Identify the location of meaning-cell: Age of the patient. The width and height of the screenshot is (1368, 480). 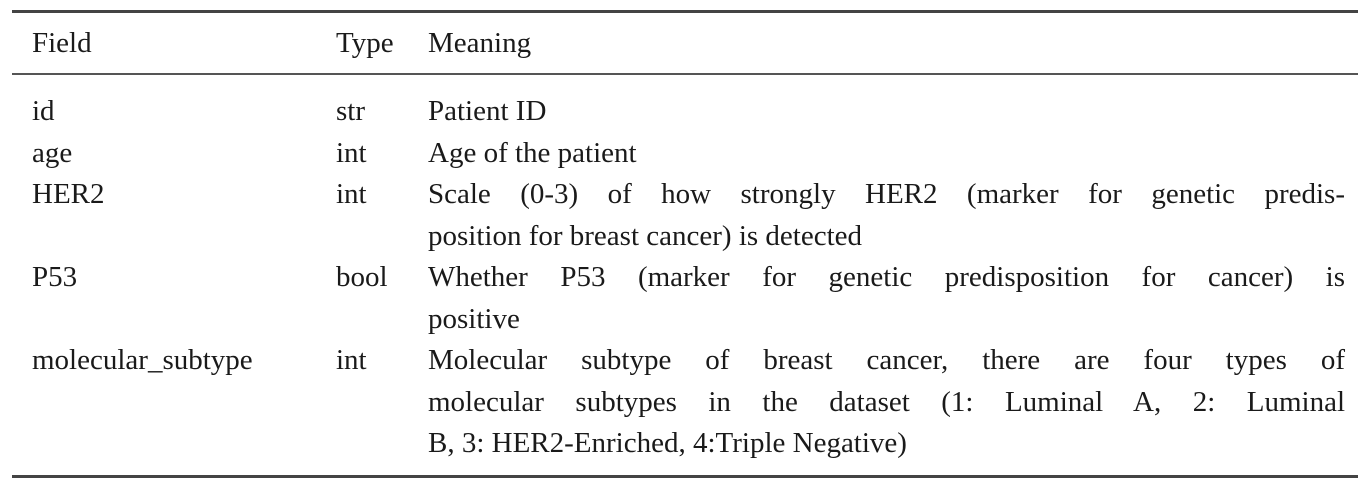
(886, 154).